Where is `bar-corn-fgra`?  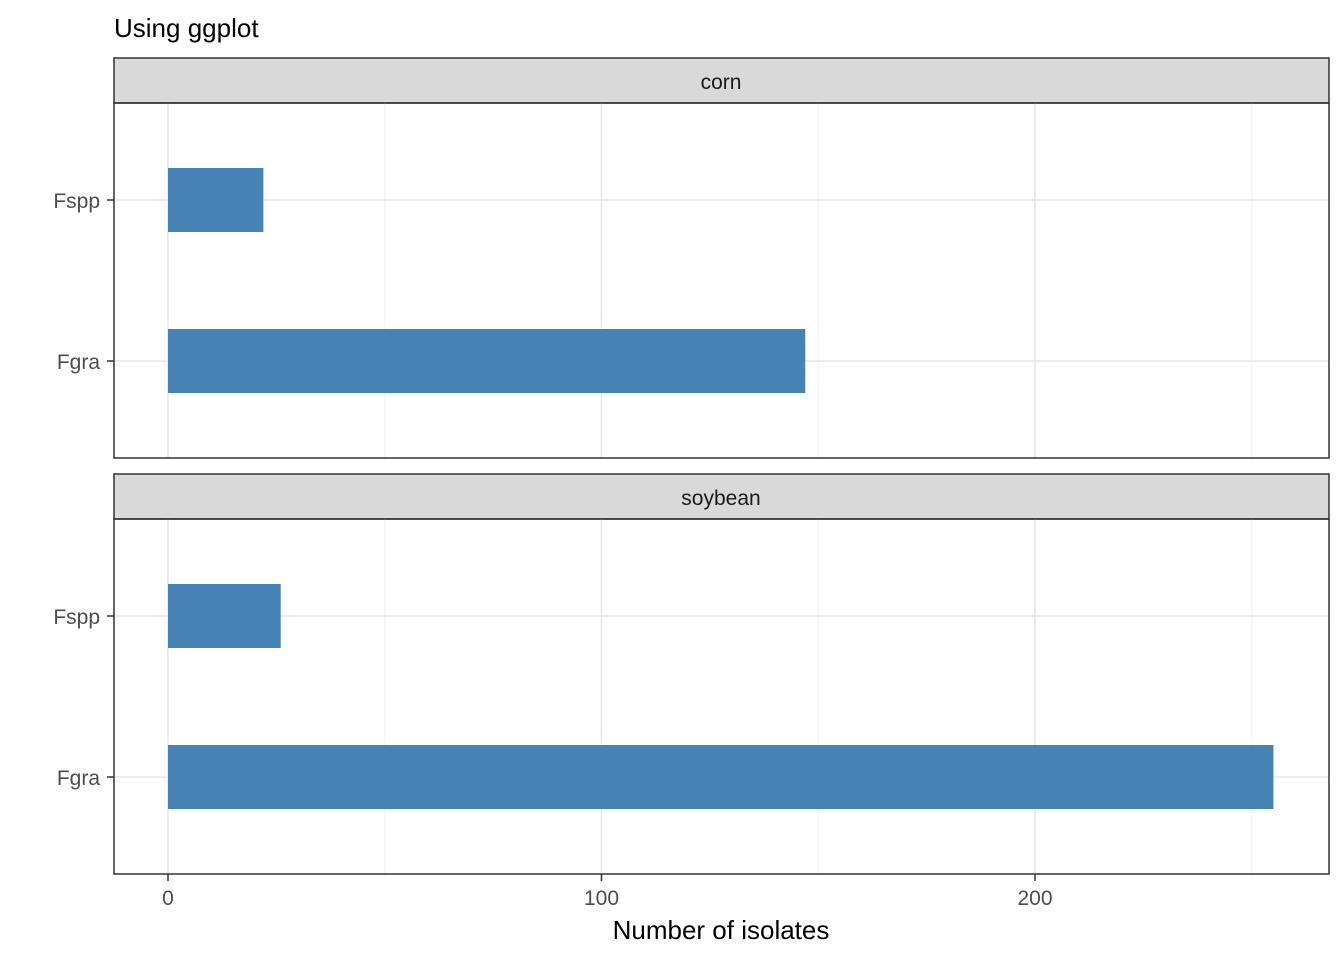
bar-corn-fgra is located at coordinates (487, 361).